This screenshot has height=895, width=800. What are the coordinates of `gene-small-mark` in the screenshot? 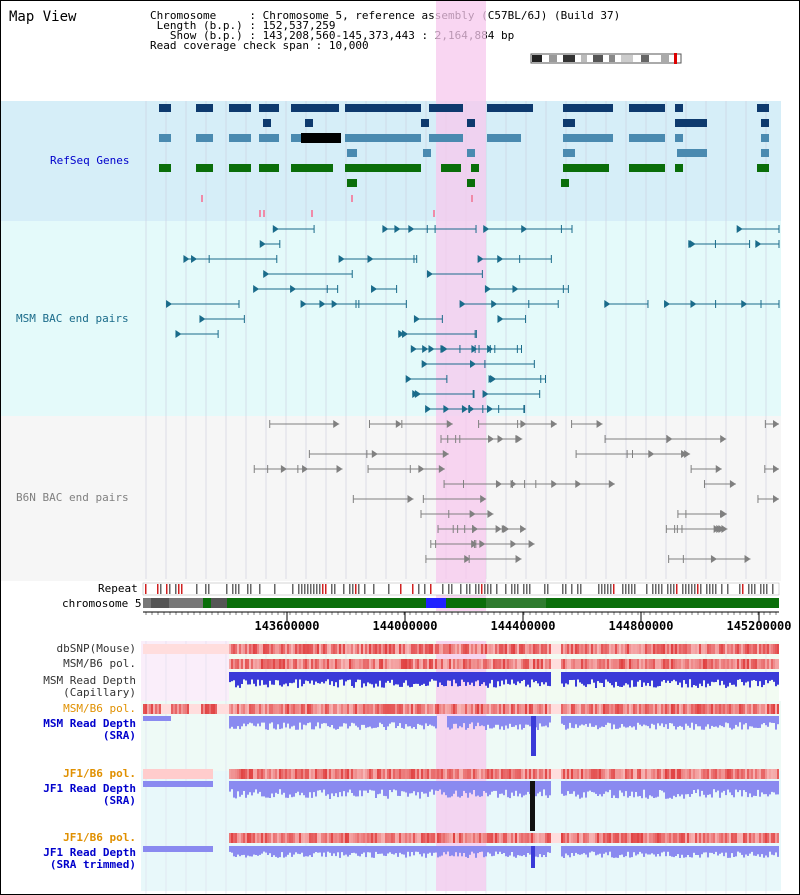 It's located at (202, 198).